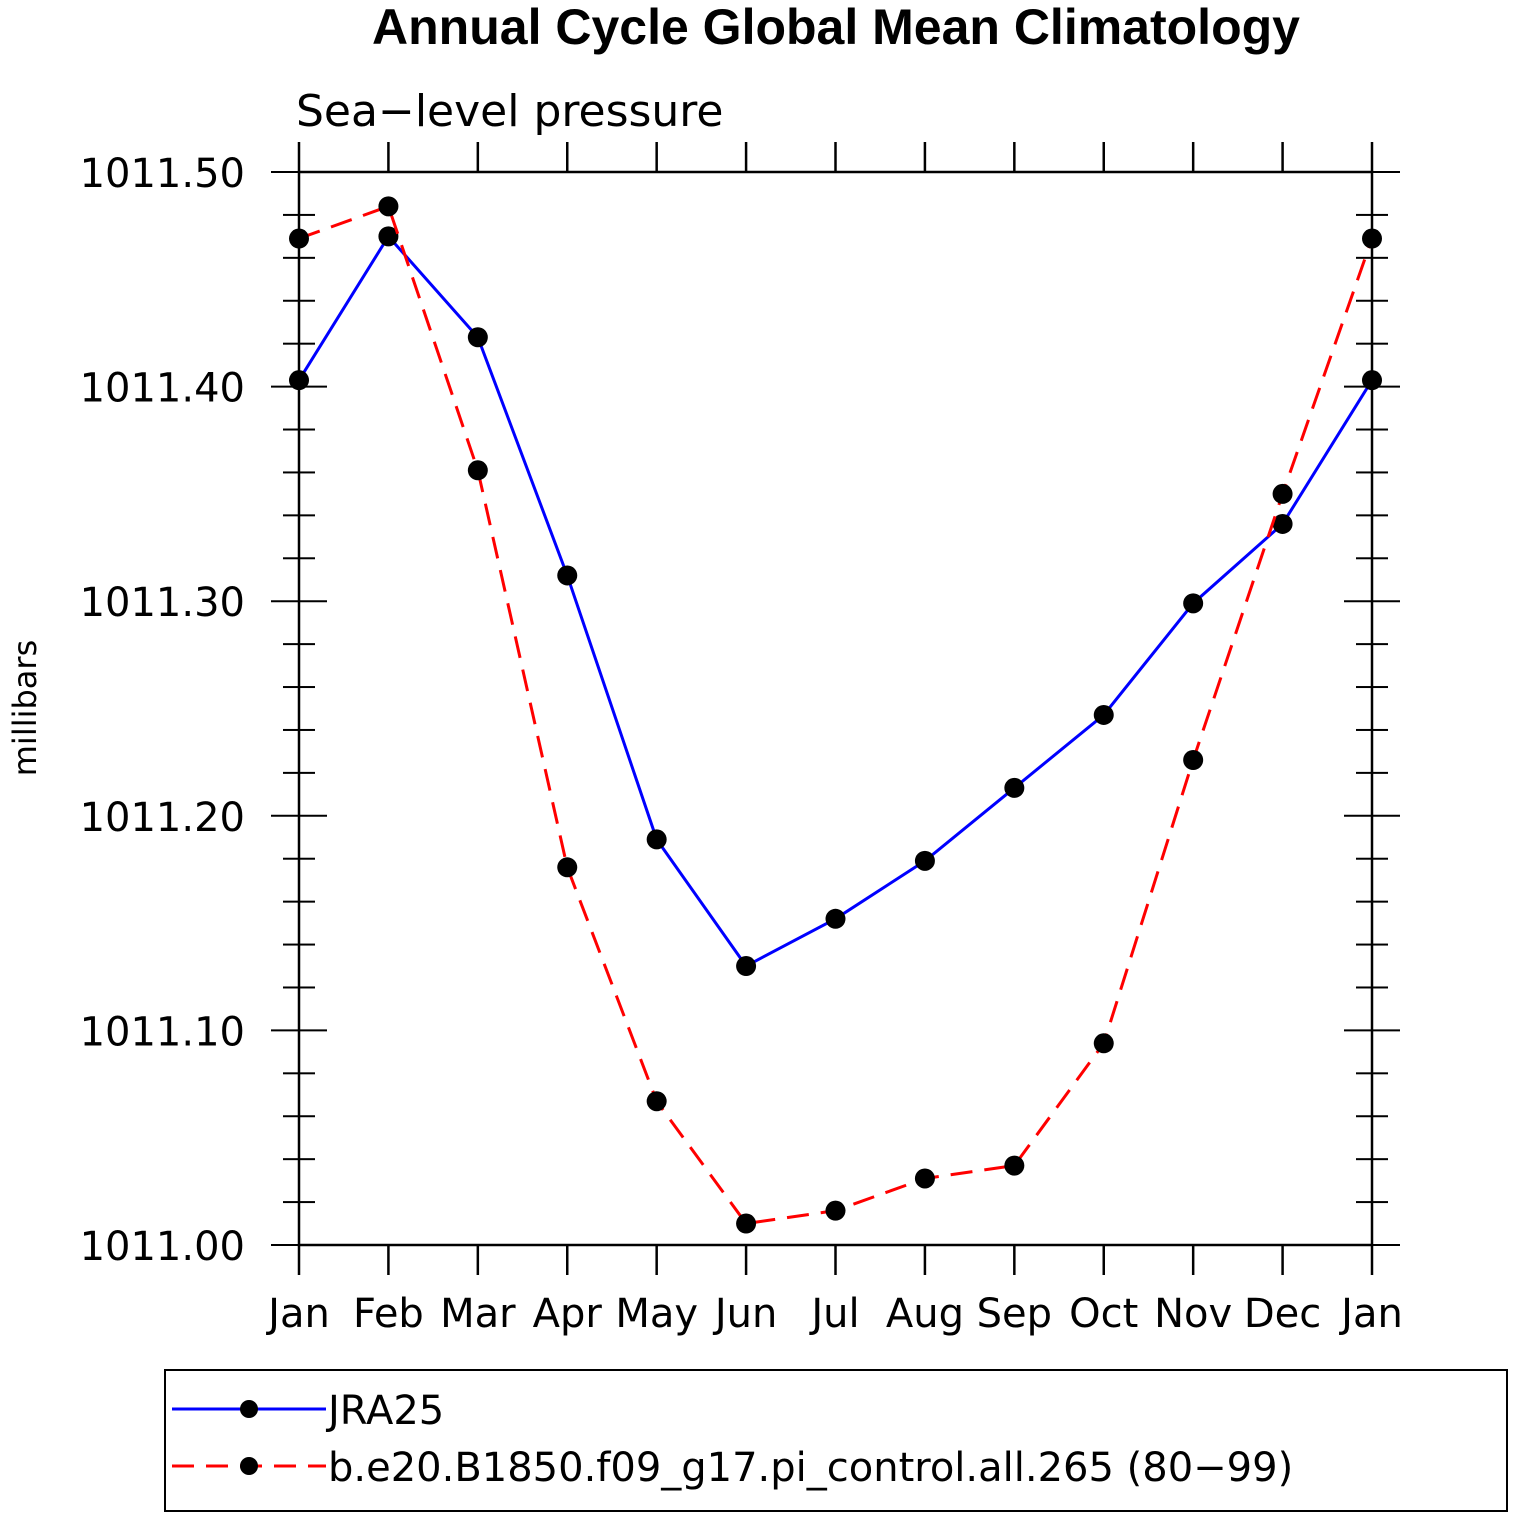 The width and height of the screenshot is (1513, 1519). I want to click on x-tick-label: Nov, so click(1193, 1314).